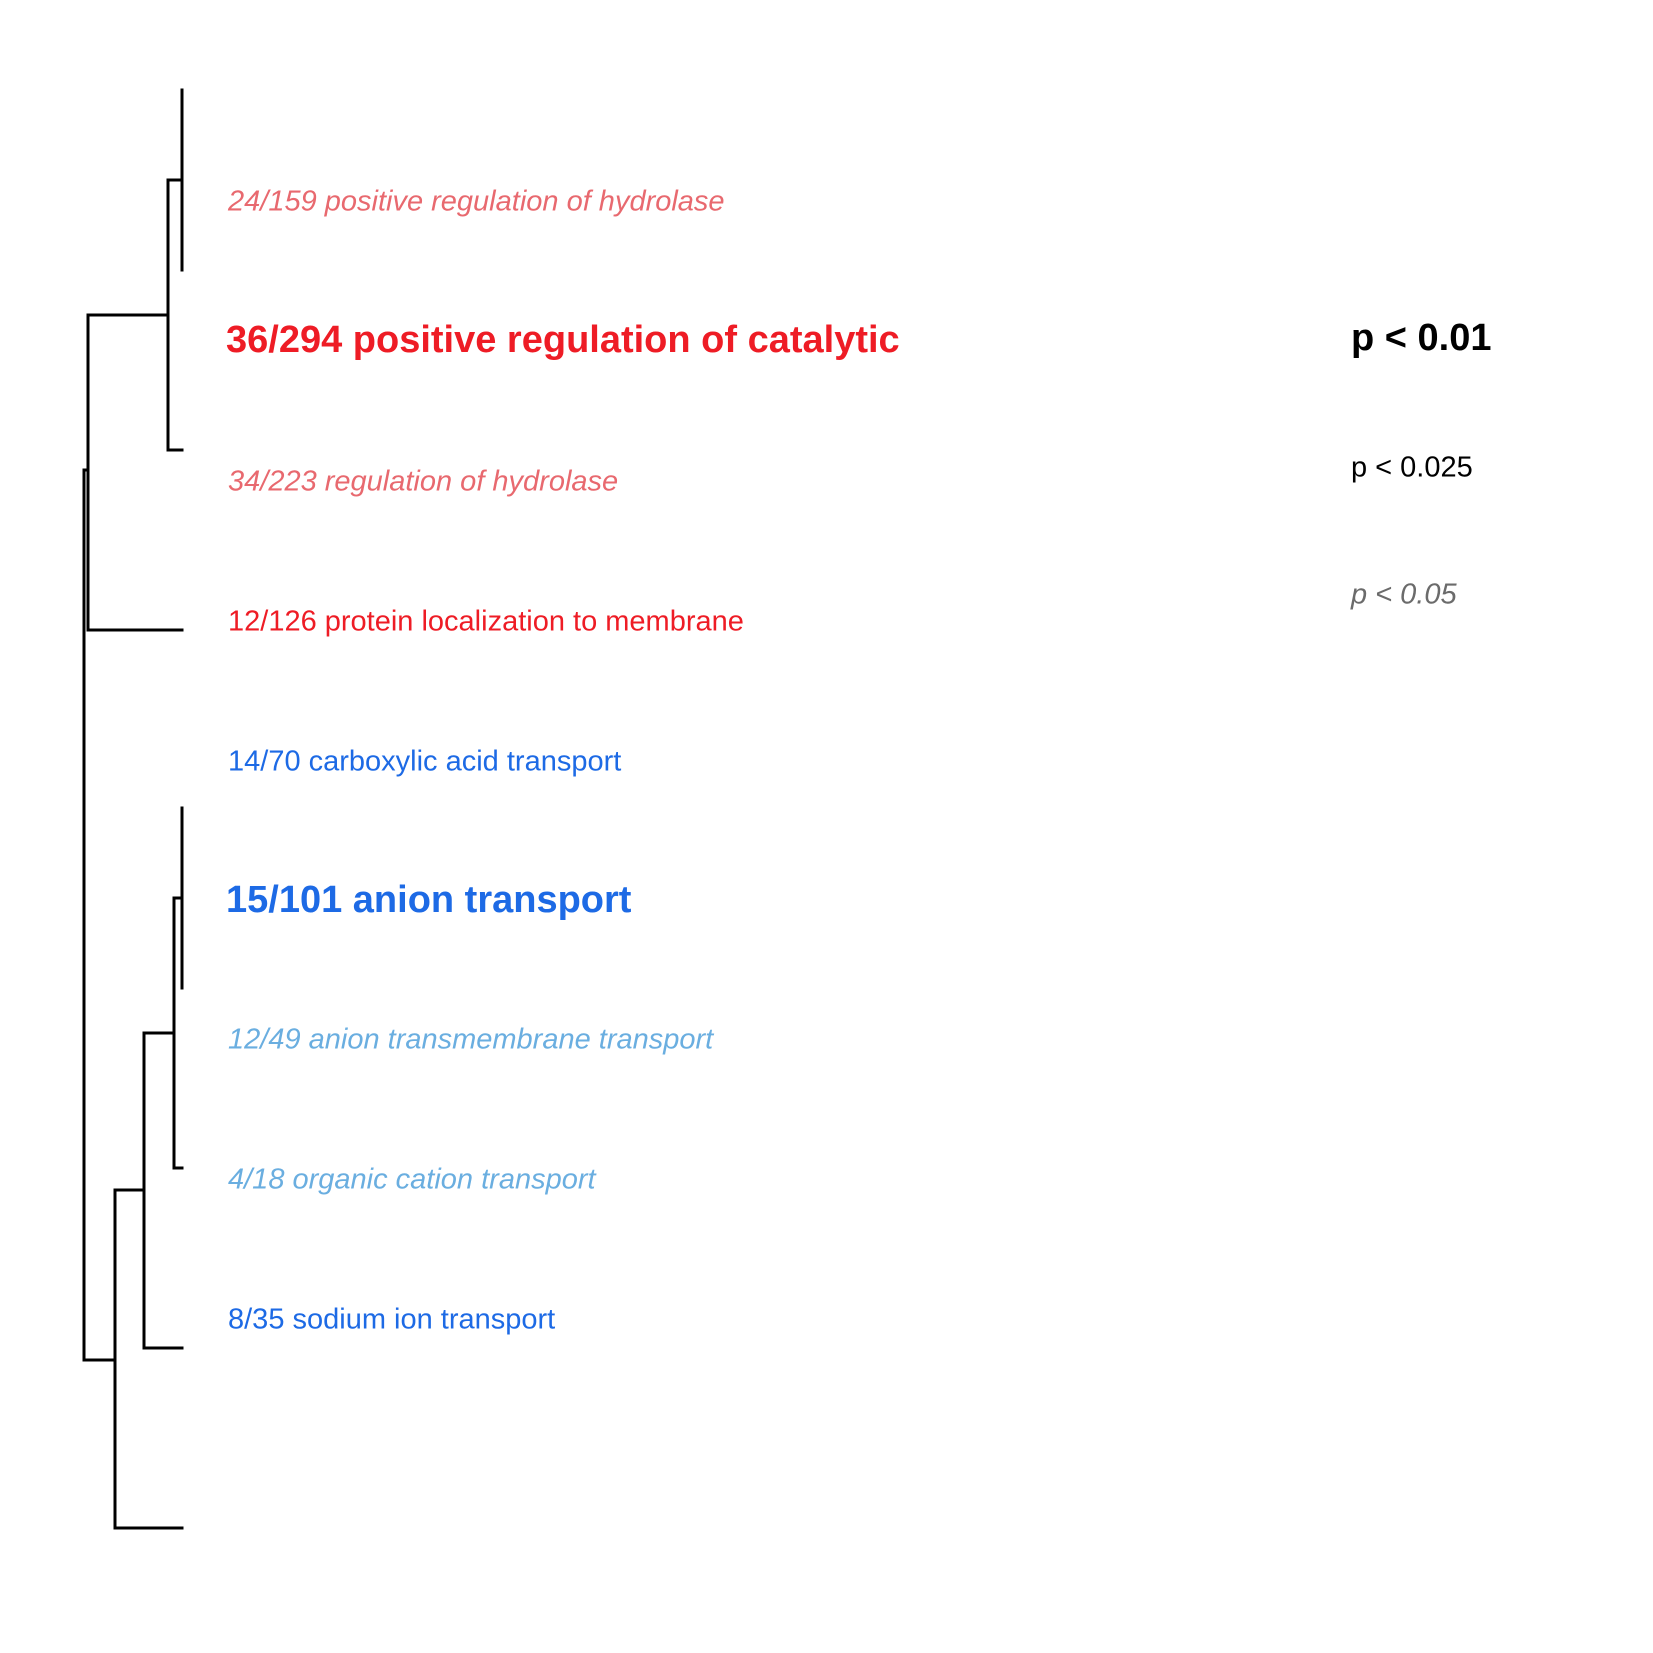 This screenshot has width=1653, height=1653. What do you see at coordinates (425, 761) in the screenshot?
I see `term-label: 14/70 carboxylic acid transport` at bounding box center [425, 761].